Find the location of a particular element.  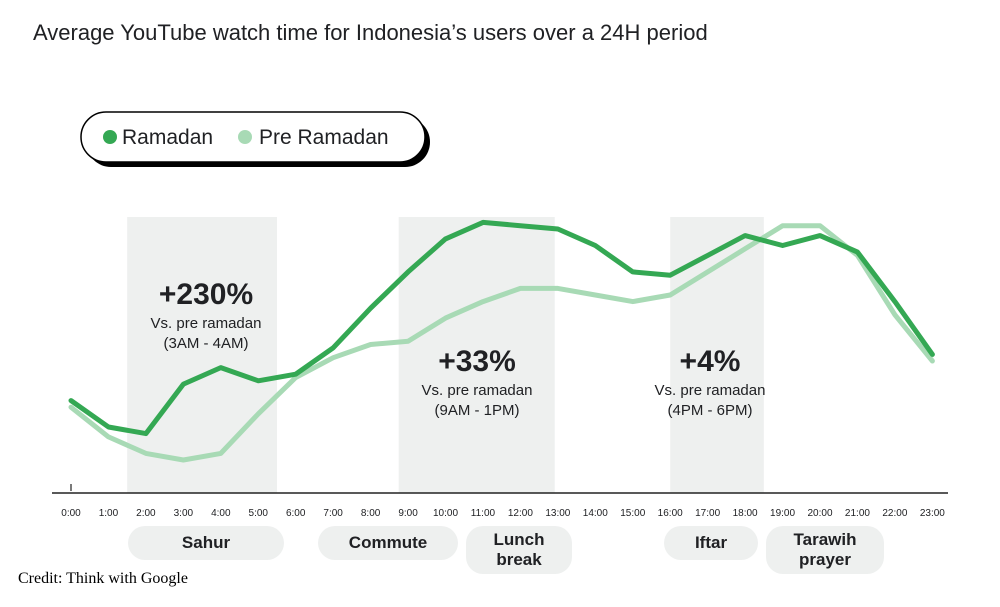

x-tick-label: 7:00 is located at coordinates (333, 513).